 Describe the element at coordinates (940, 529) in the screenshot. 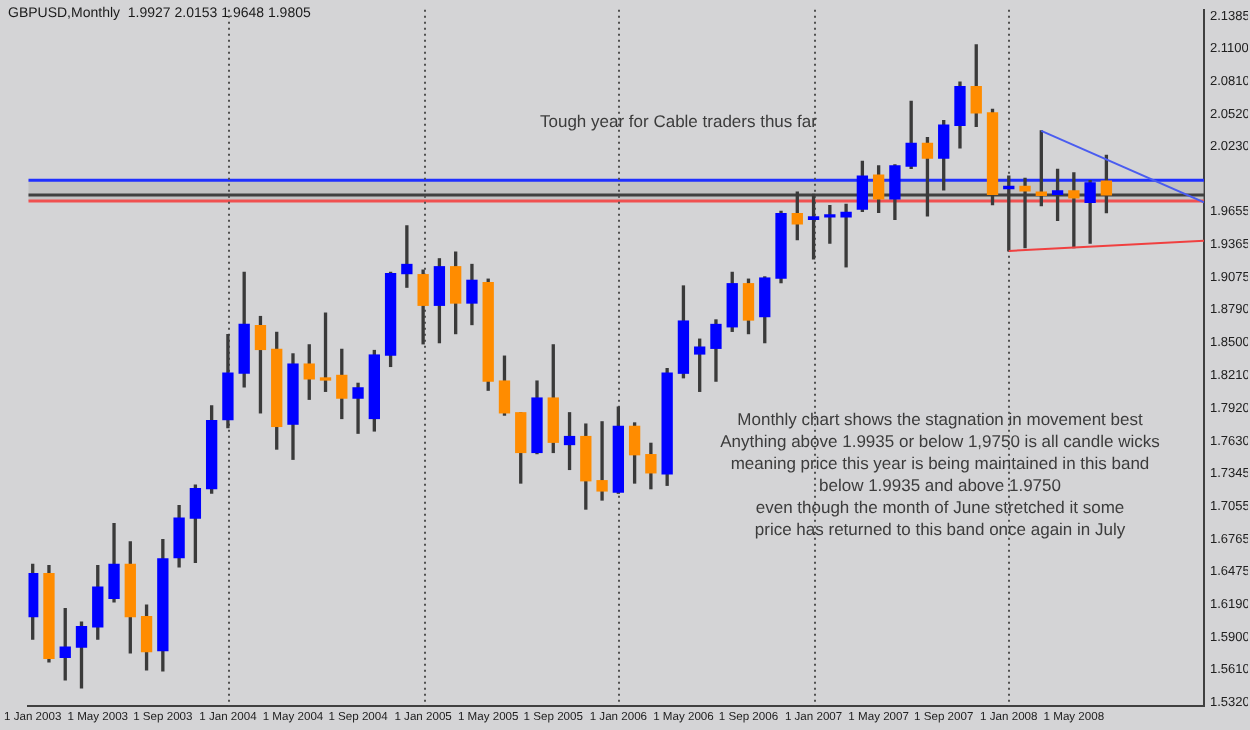

I see `annotation: price has returned to this band once again in July` at that location.